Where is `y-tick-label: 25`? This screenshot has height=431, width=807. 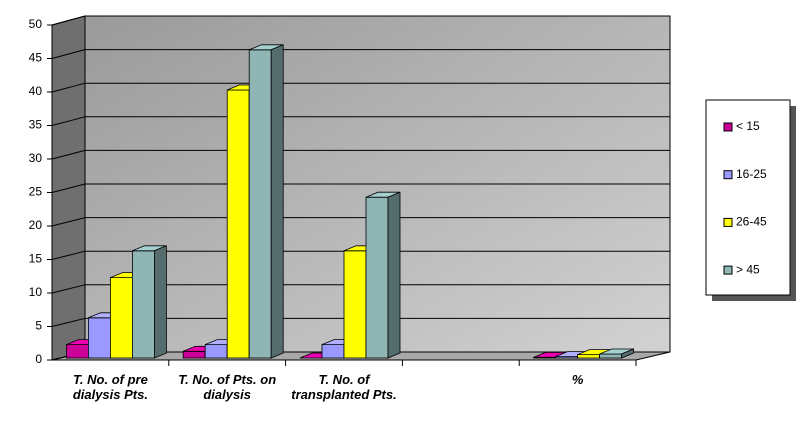
y-tick-label: 25 is located at coordinates (36, 192).